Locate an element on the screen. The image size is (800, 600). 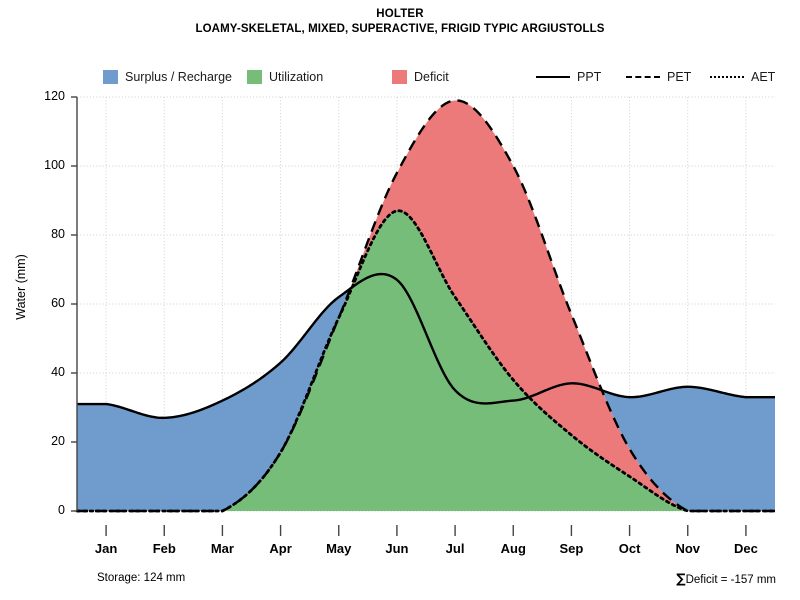
legend-label-utilization: Utilization is located at coordinates (296, 77).